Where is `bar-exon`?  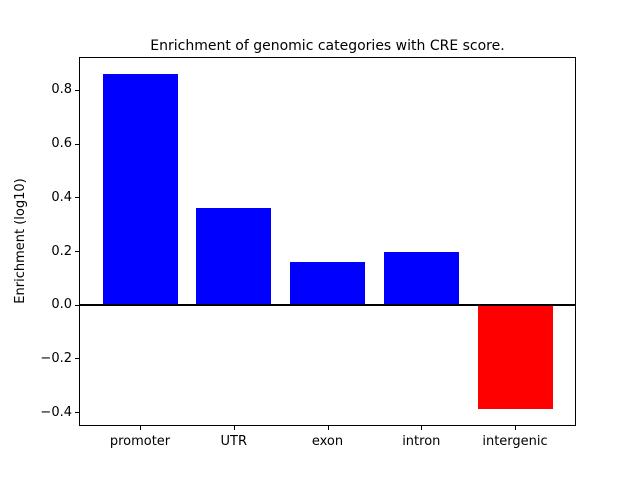 bar-exon is located at coordinates (327, 283).